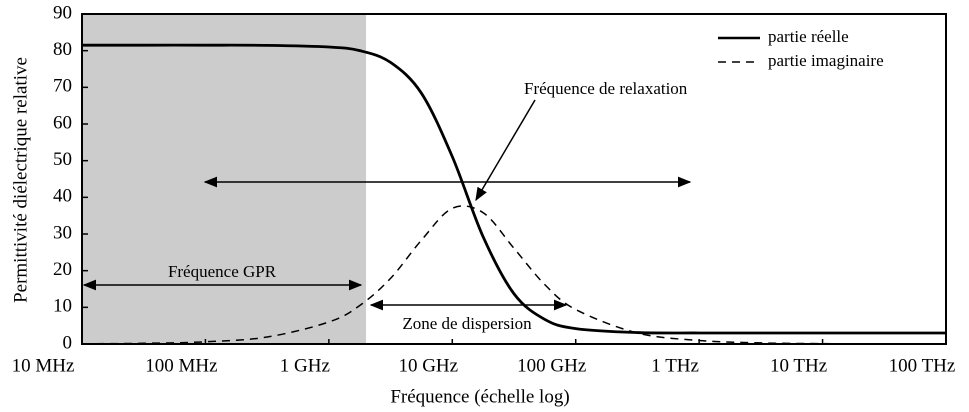  I want to click on y-tick-label: 70, so click(62, 86).